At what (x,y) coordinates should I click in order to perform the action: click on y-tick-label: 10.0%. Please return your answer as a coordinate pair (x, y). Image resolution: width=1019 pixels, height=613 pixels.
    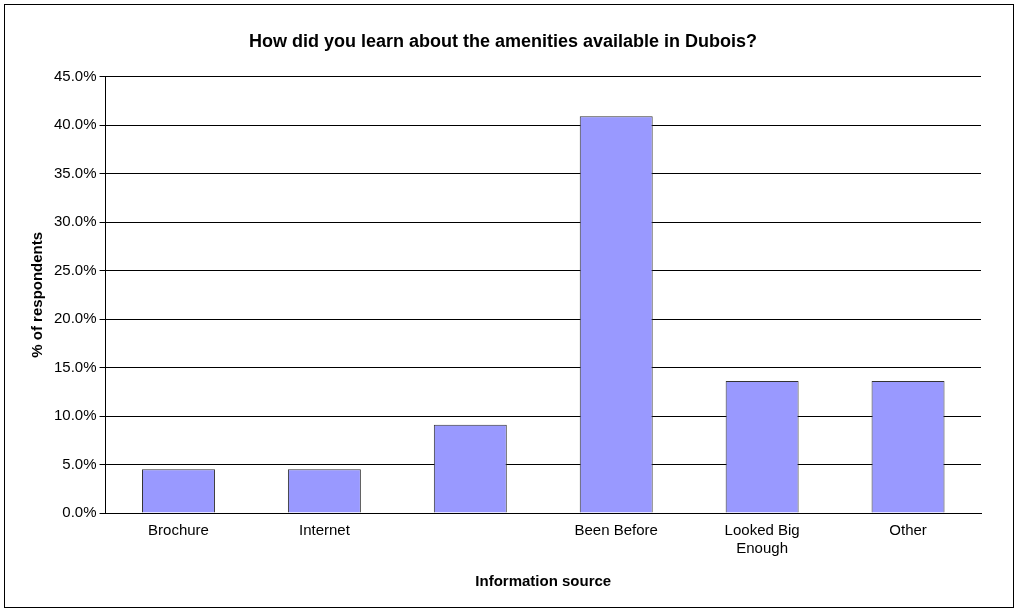
    Looking at the image, I should click on (75, 415).